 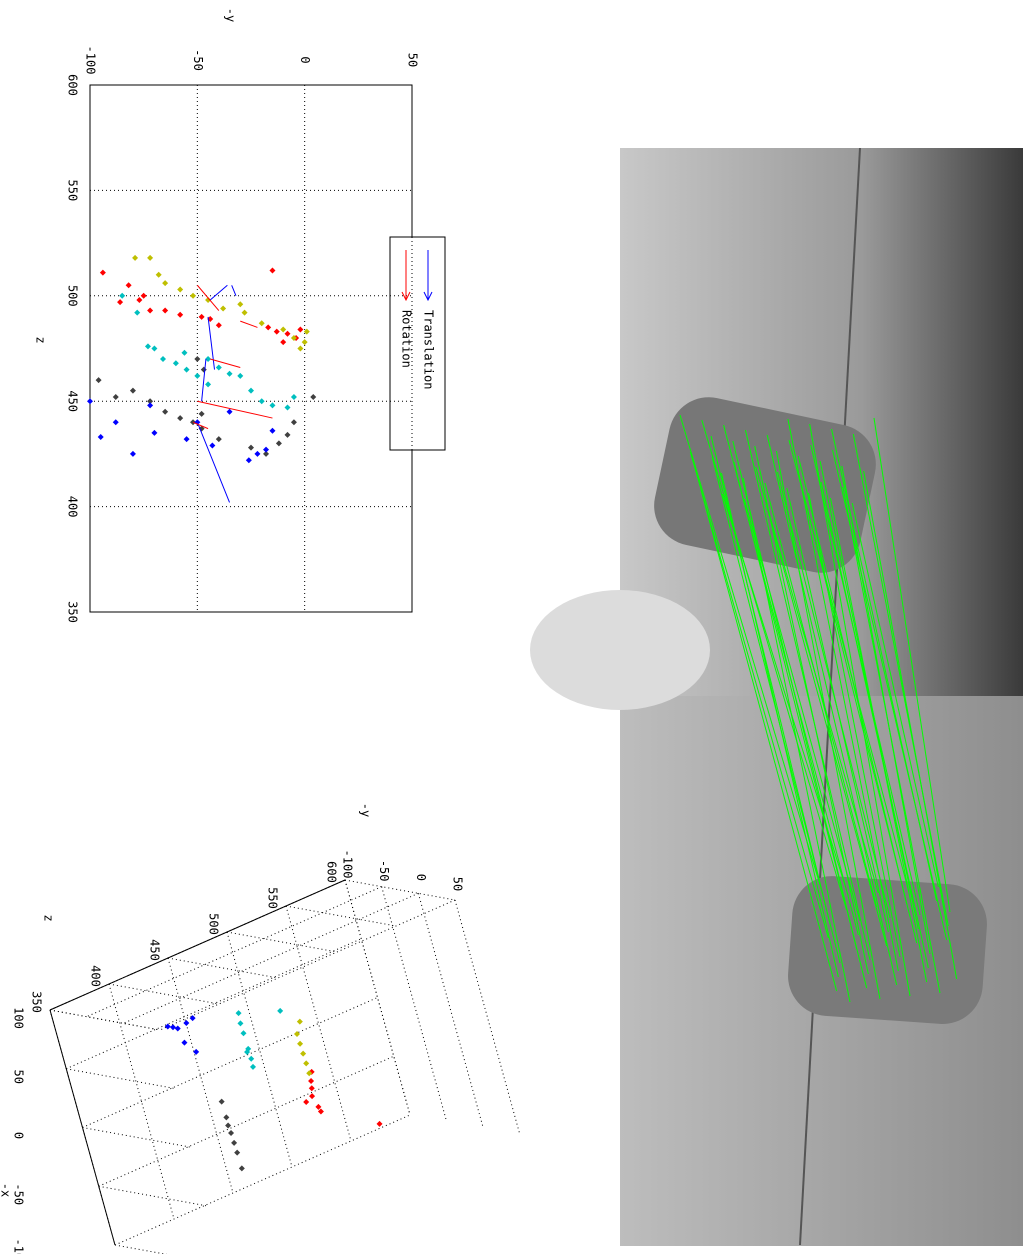 What do you see at coordinates (19, 1246) in the screenshot?
I see `x-tick-label: -100` at bounding box center [19, 1246].